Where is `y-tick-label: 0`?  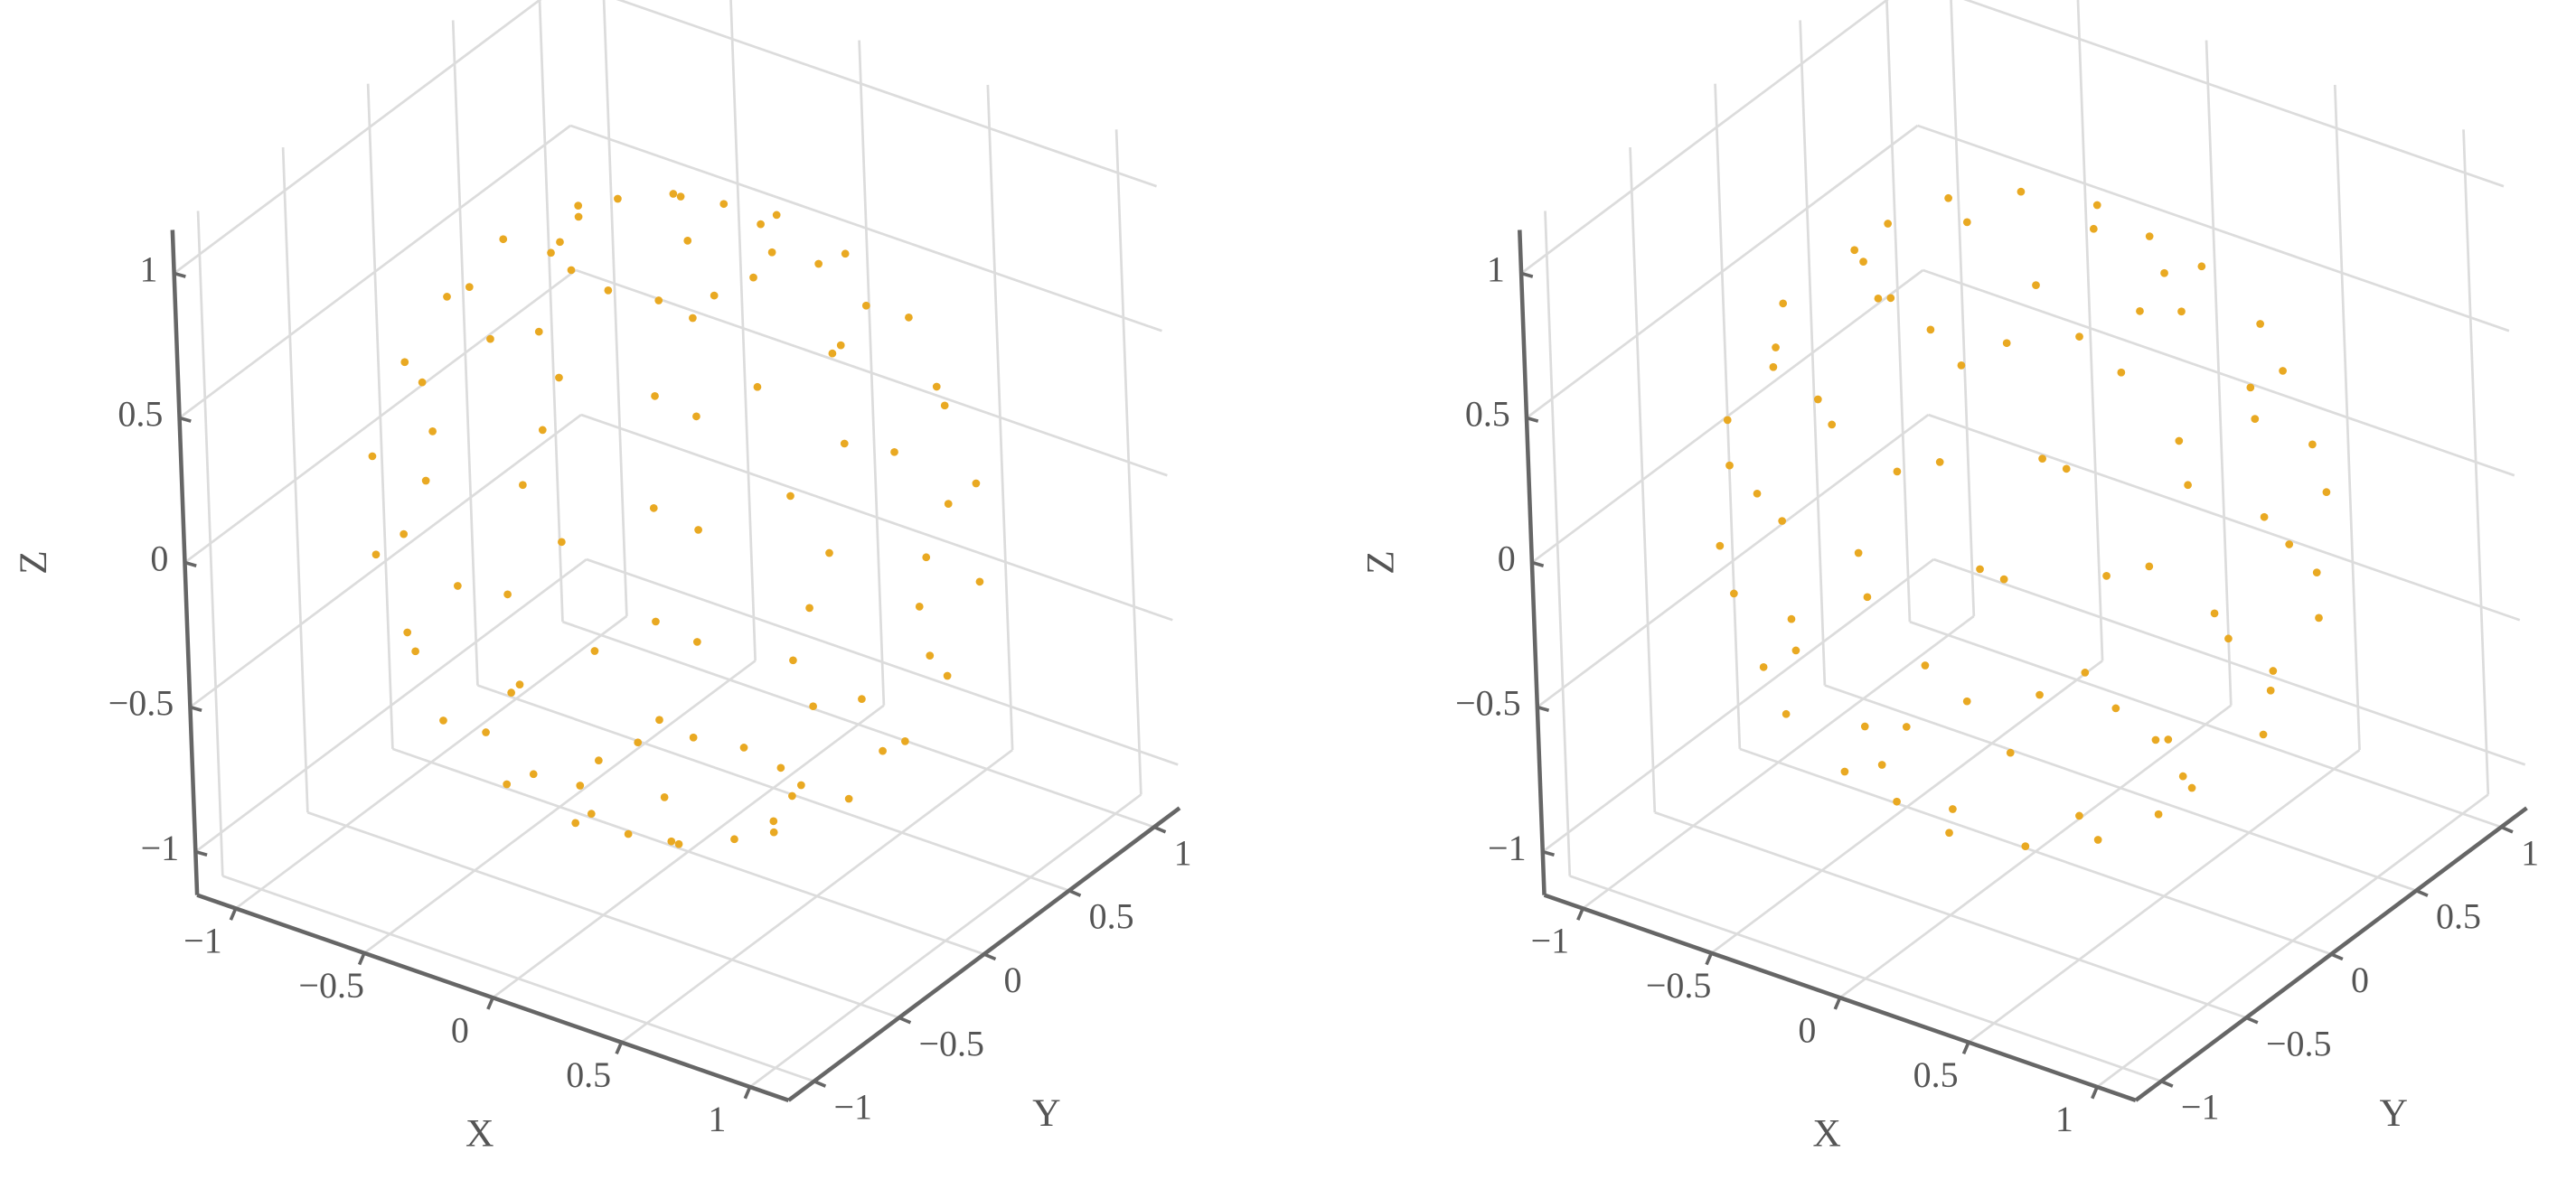 y-tick-label: 0 is located at coordinates (2360, 980).